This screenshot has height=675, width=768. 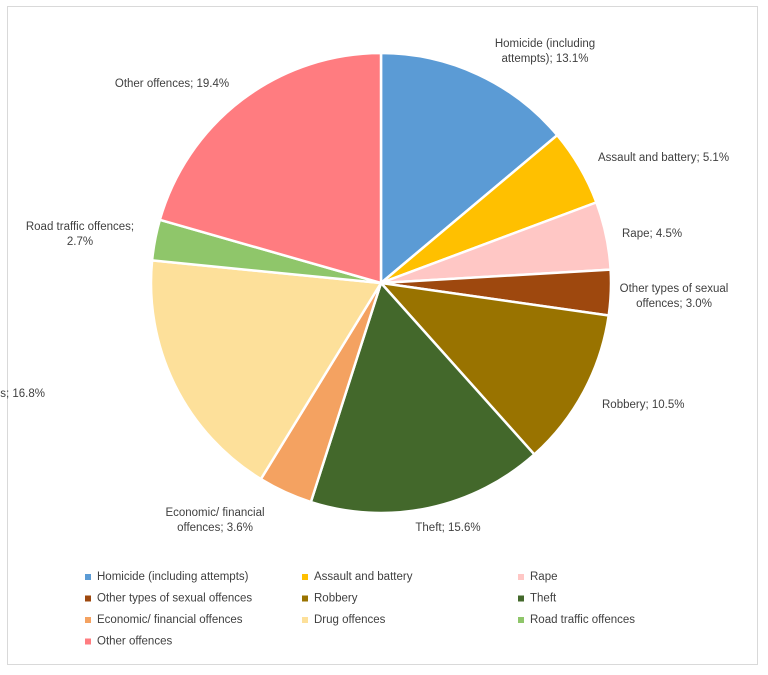 I want to click on legend-label: Drug offences, so click(x=350, y=620).